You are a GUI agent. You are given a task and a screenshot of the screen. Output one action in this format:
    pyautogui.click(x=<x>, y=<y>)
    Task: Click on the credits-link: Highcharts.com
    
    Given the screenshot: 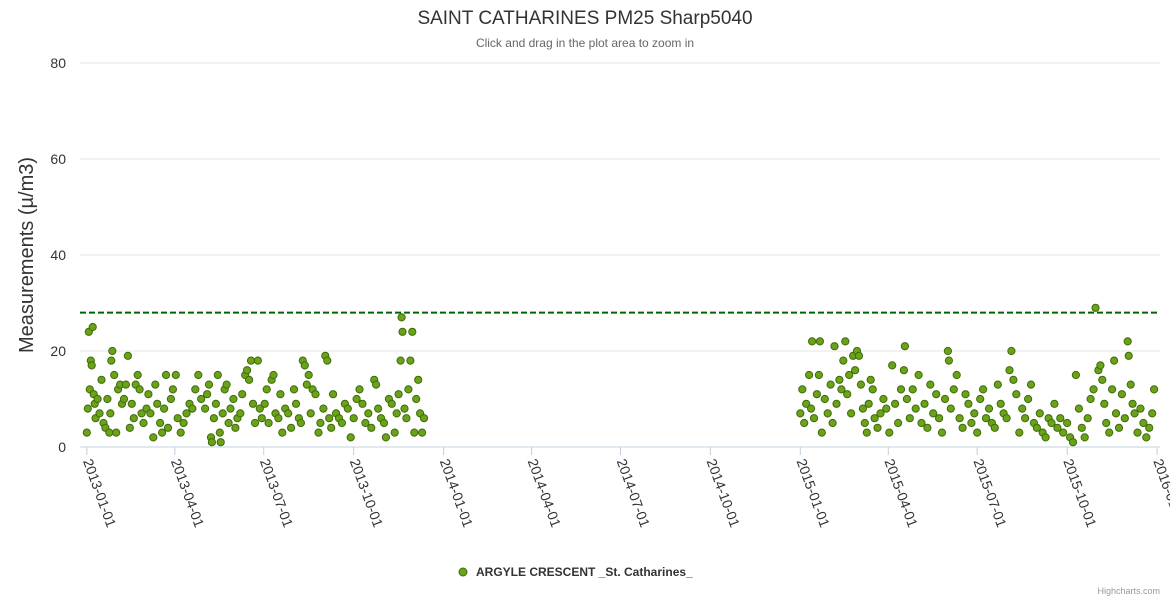 What is the action you would take?
    pyautogui.click(x=1128, y=591)
    